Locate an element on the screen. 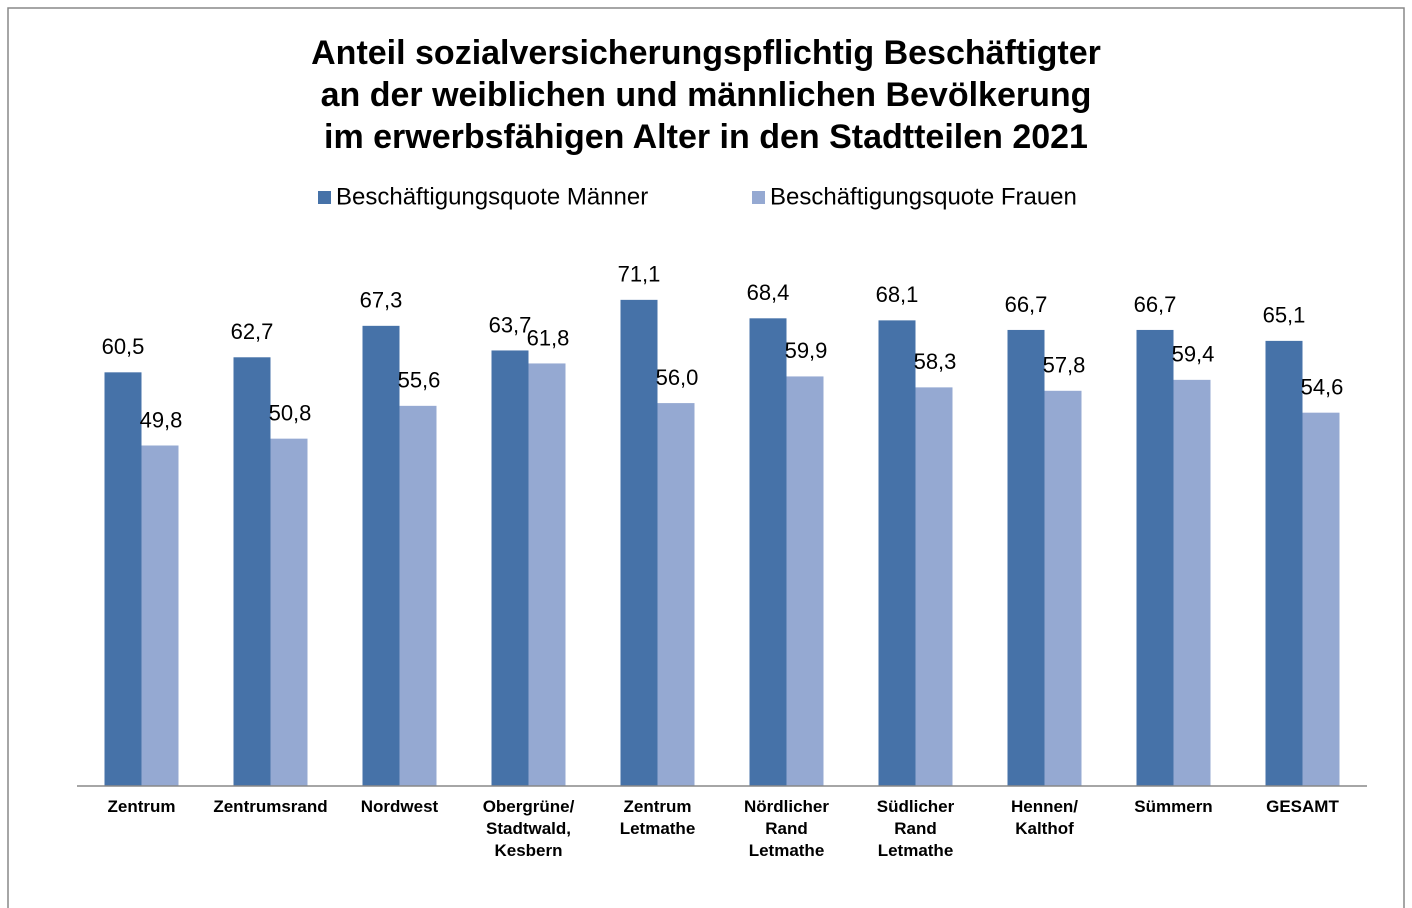  data-label: 68,1 is located at coordinates (897, 294).